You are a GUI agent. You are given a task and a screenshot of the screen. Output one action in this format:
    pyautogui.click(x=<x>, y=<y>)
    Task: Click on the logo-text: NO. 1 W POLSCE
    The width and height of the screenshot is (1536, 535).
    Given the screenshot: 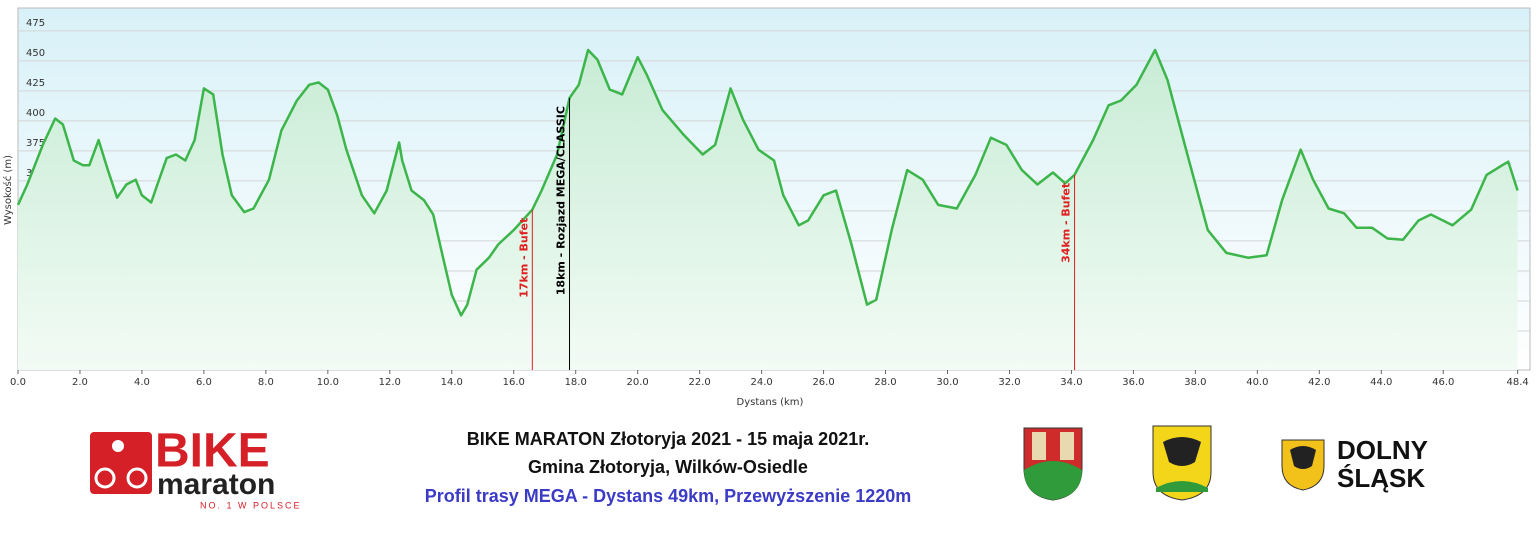 What is the action you would take?
    pyautogui.click(x=251, y=505)
    